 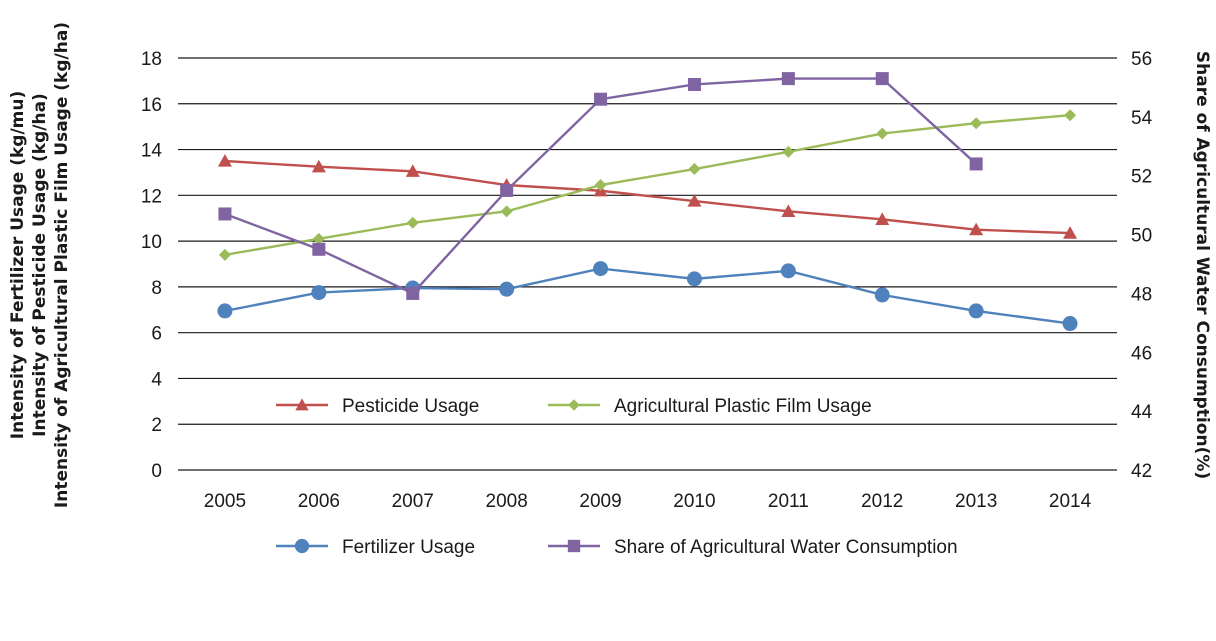 I want to click on legend-label: Share of Agricultural Water Consumption, so click(x=786, y=547).